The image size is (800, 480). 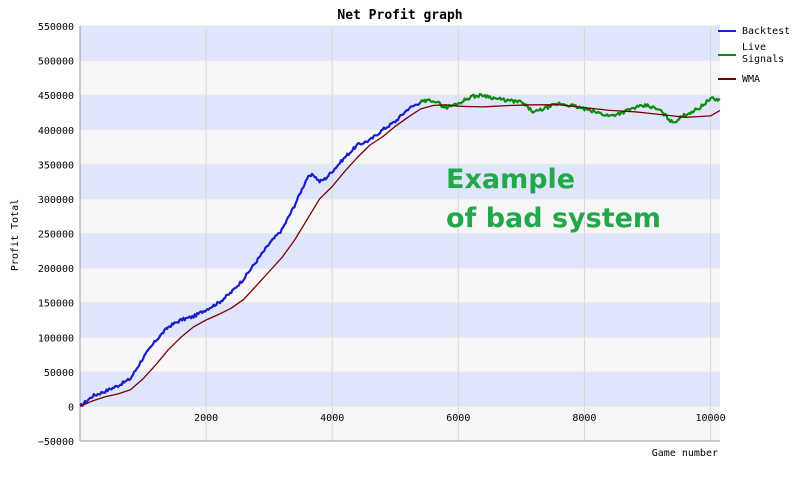 What do you see at coordinates (71, 407) in the screenshot?
I see `y-tick-label: 0` at bounding box center [71, 407].